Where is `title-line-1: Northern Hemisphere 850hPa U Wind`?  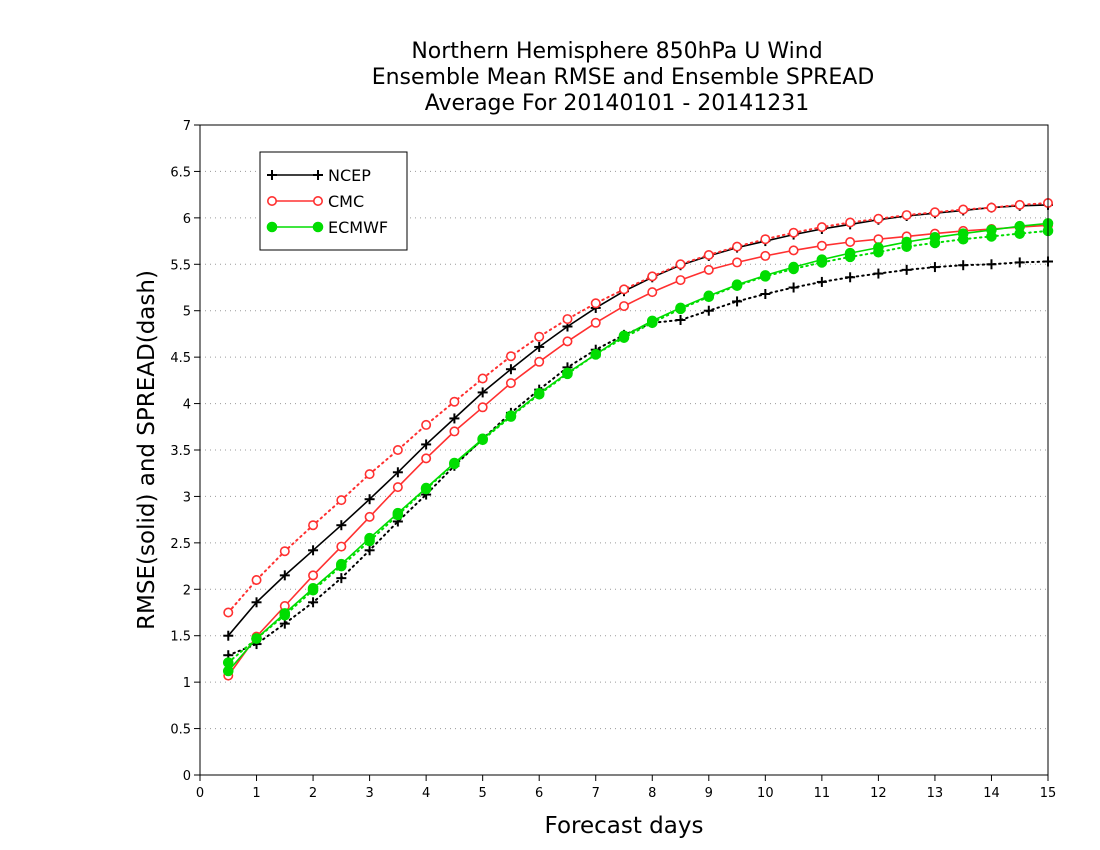
title-line-1: Northern Hemisphere 850hPa U Wind is located at coordinates (616, 51).